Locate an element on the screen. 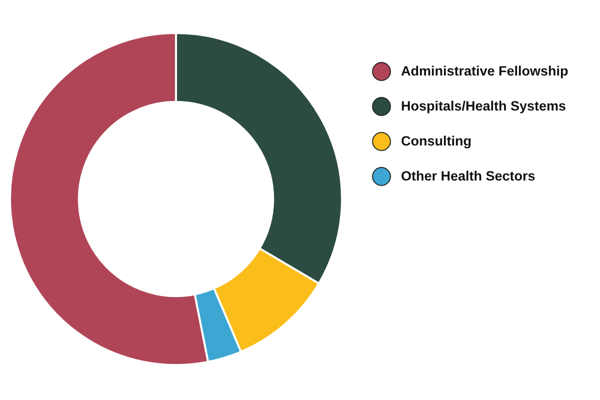 The width and height of the screenshot is (600, 400). legend-label: Consulting is located at coordinates (436, 141).